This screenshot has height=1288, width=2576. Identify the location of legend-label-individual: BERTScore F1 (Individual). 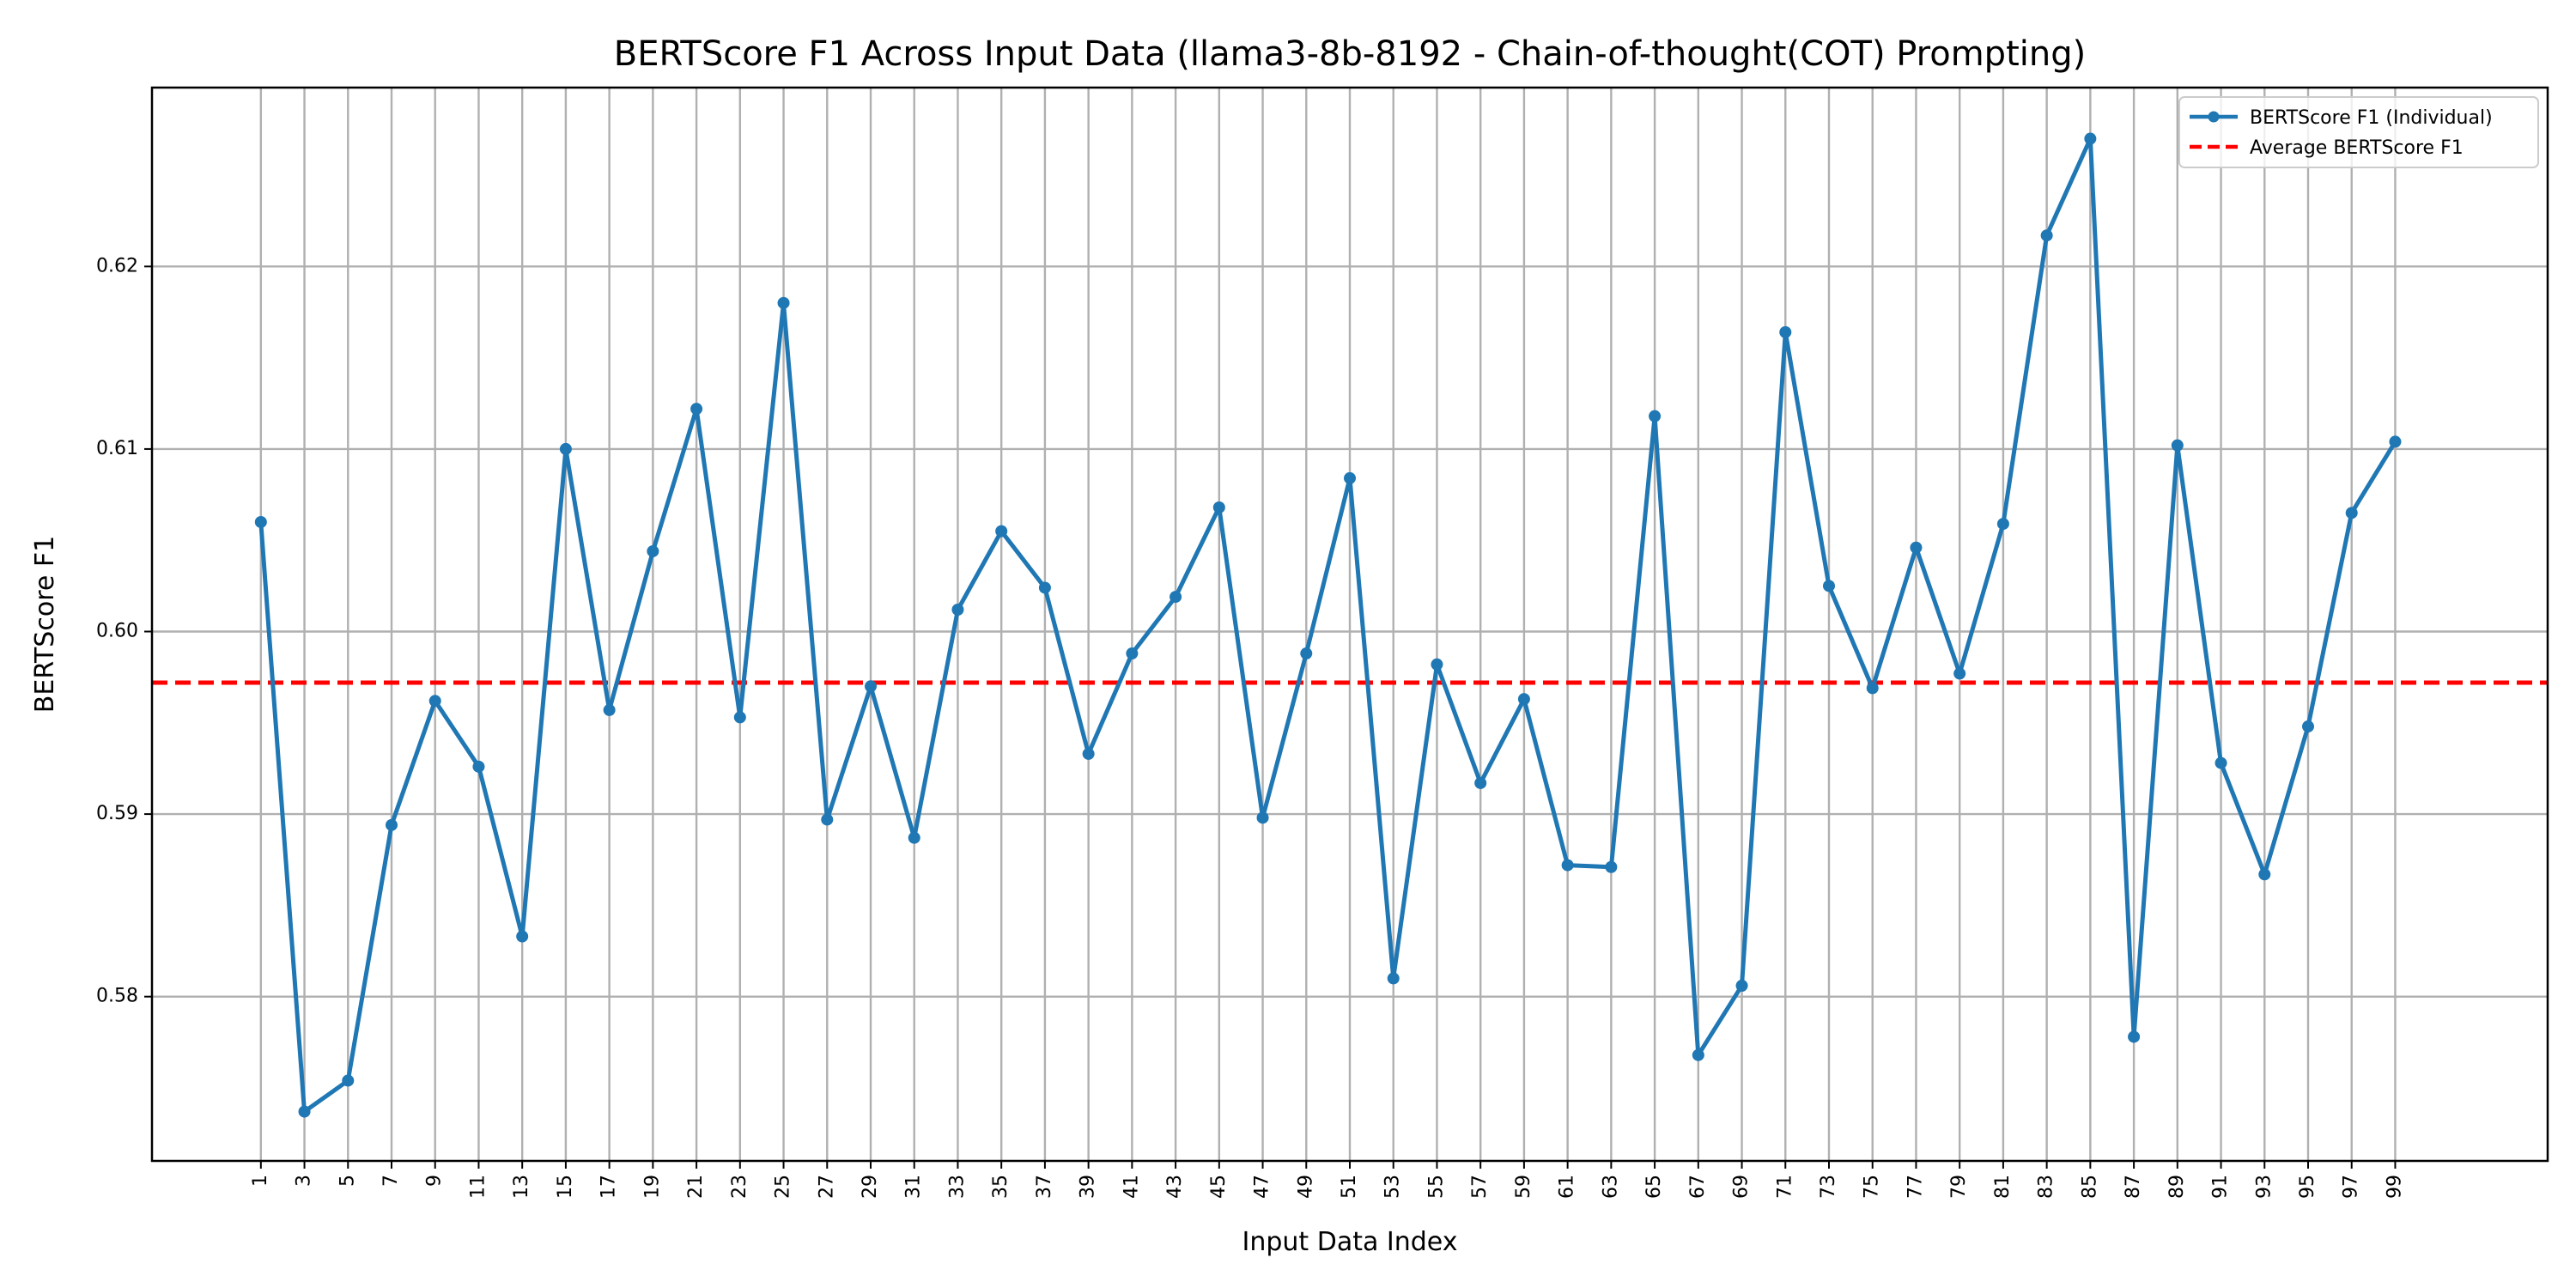
(2371, 118).